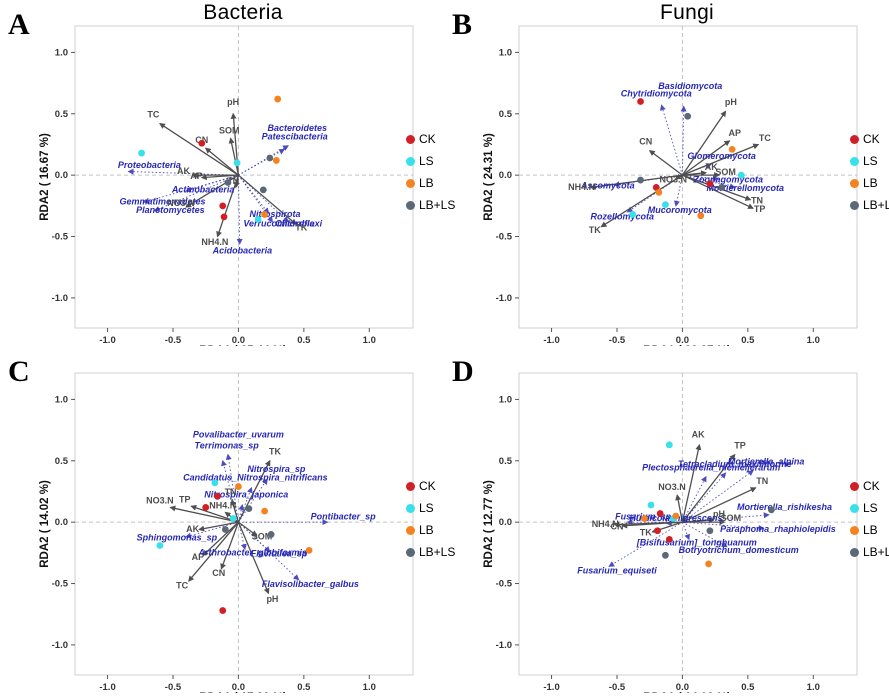 Image resolution: width=889 pixels, height=698 pixels. What do you see at coordinates (255, 477) in the screenshot?
I see `species-label: Candidatus_Nitrospira_nitrificans` at bounding box center [255, 477].